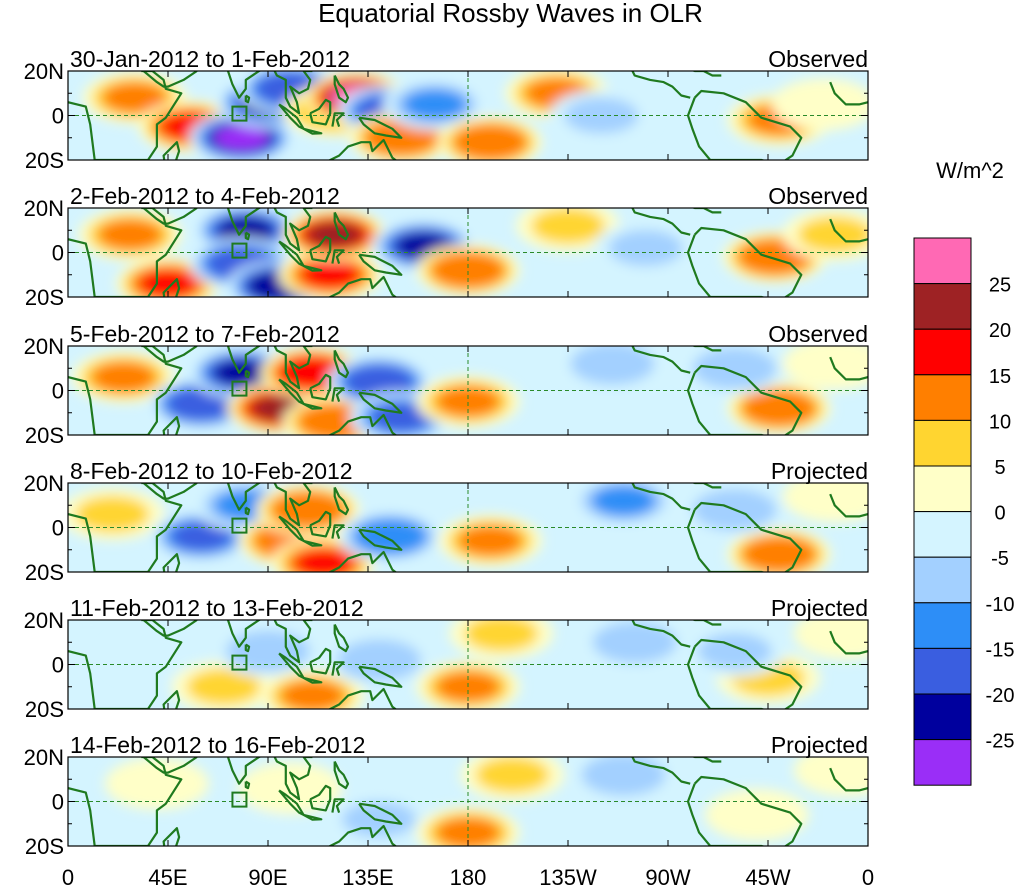 The width and height of the screenshot is (1021, 895). Describe the element at coordinates (68, 877) in the screenshot. I see `x-tick-label: 0` at that location.